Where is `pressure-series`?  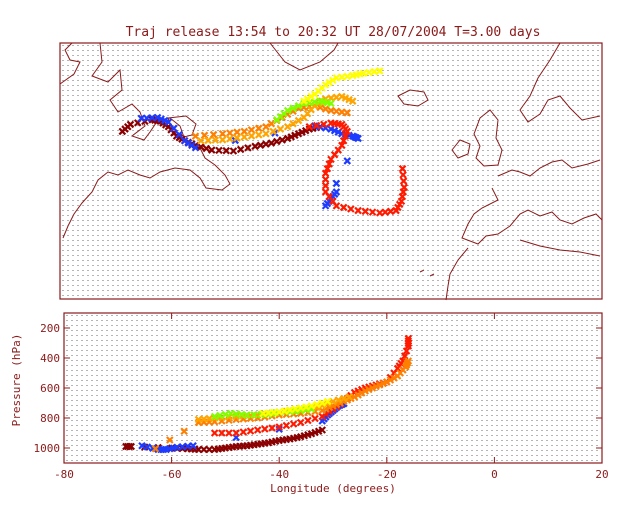 pressure-series is located at coordinates (267, 394).